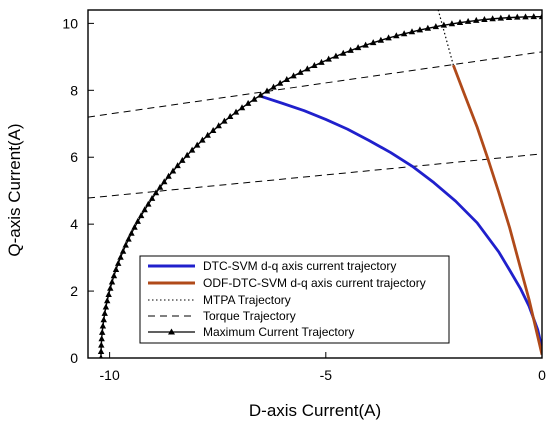 Image resolution: width=550 pixels, height=423 pixels. What do you see at coordinates (314, 283) in the screenshot?
I see `legend-label-odf-dtc-svm: ODF-DTC-SVM d-q axis current trajectory` at bounding box center [314, 283].